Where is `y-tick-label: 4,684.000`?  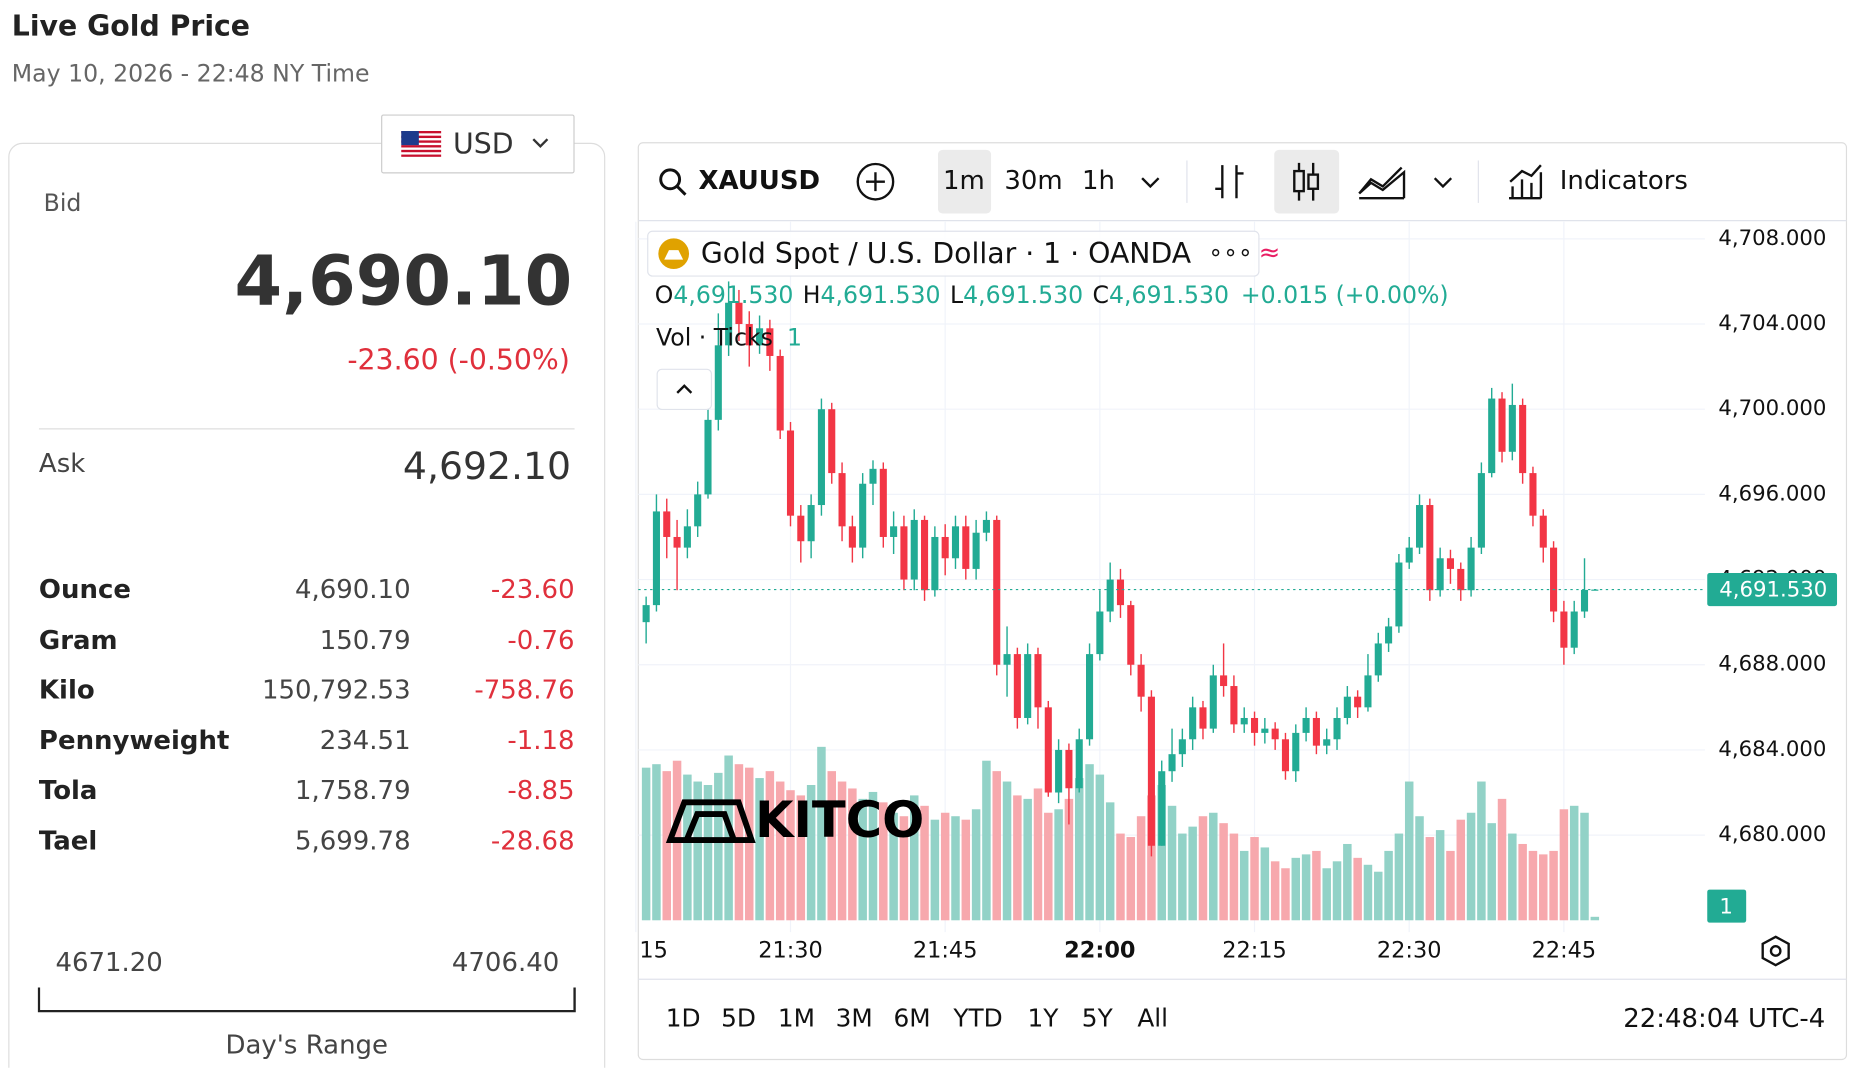 y-tick-label: 4,684.000 is located at coordinates (1772, 749).